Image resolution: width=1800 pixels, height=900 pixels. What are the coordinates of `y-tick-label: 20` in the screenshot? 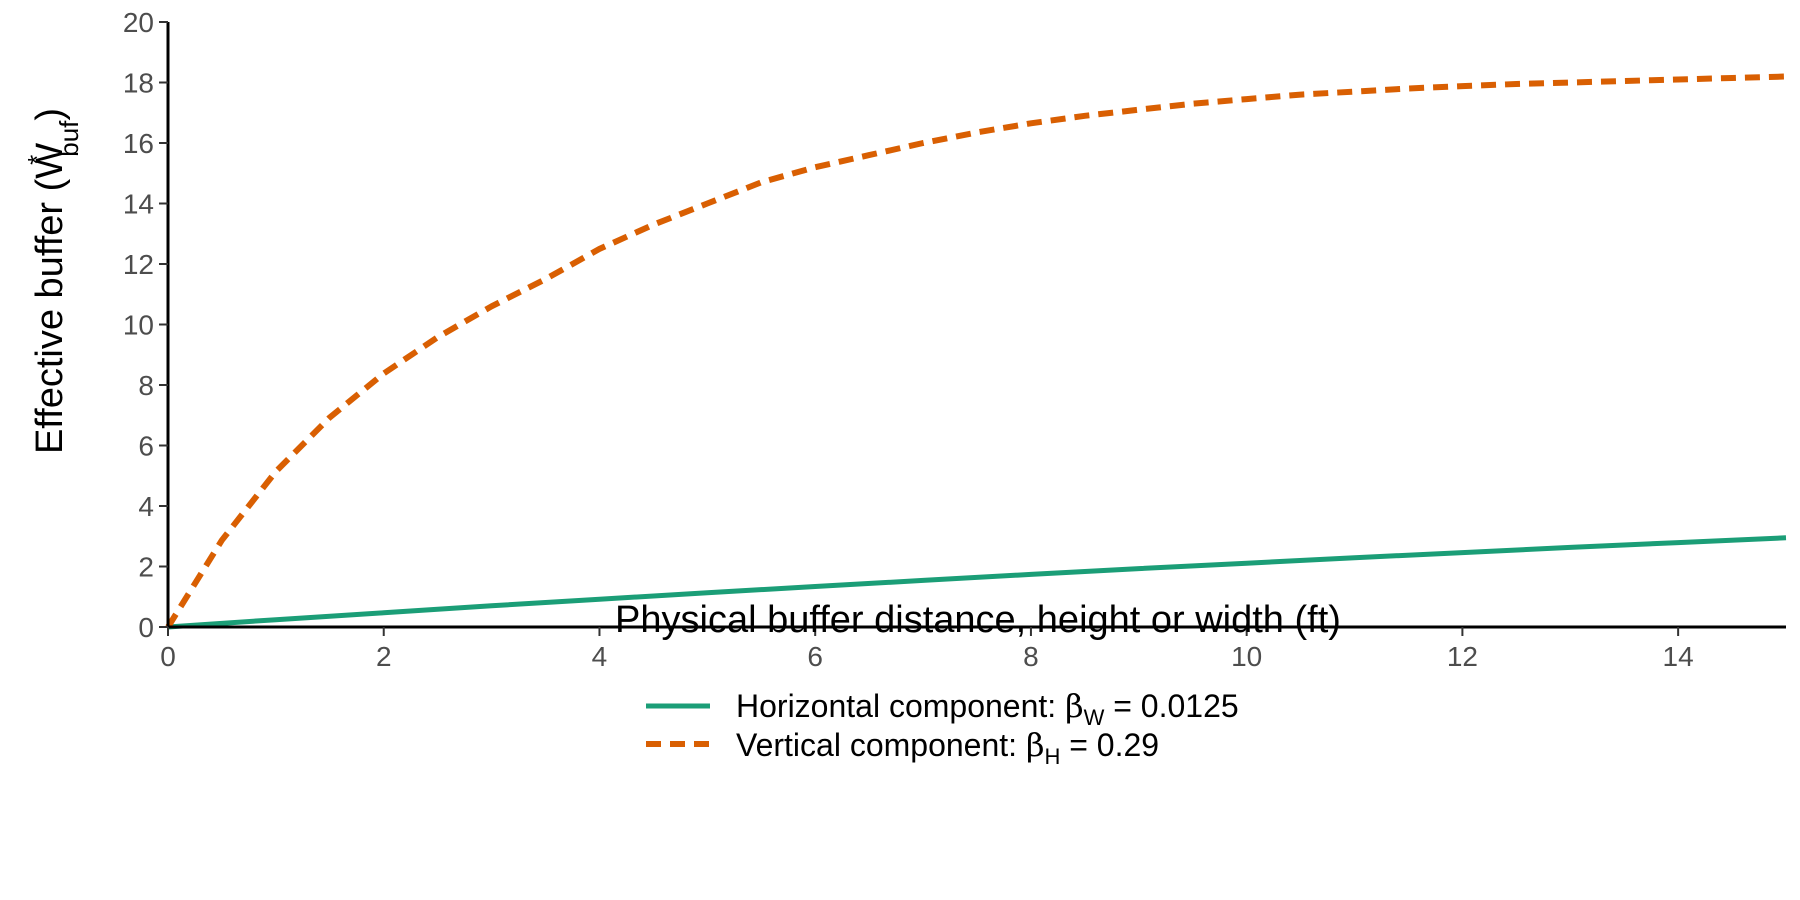 It's located at (138, 22).